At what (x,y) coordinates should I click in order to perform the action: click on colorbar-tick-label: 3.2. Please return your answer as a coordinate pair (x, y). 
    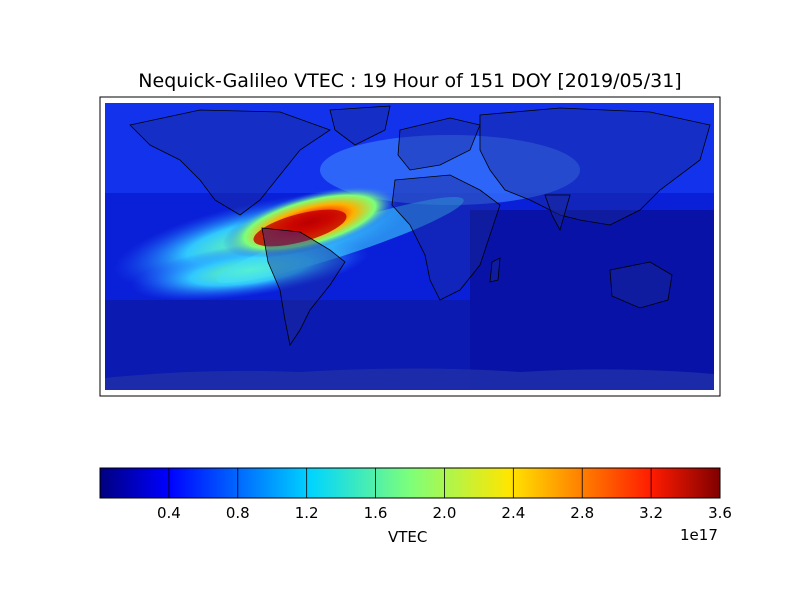
    Looking at the image, I should click on (651, 513).